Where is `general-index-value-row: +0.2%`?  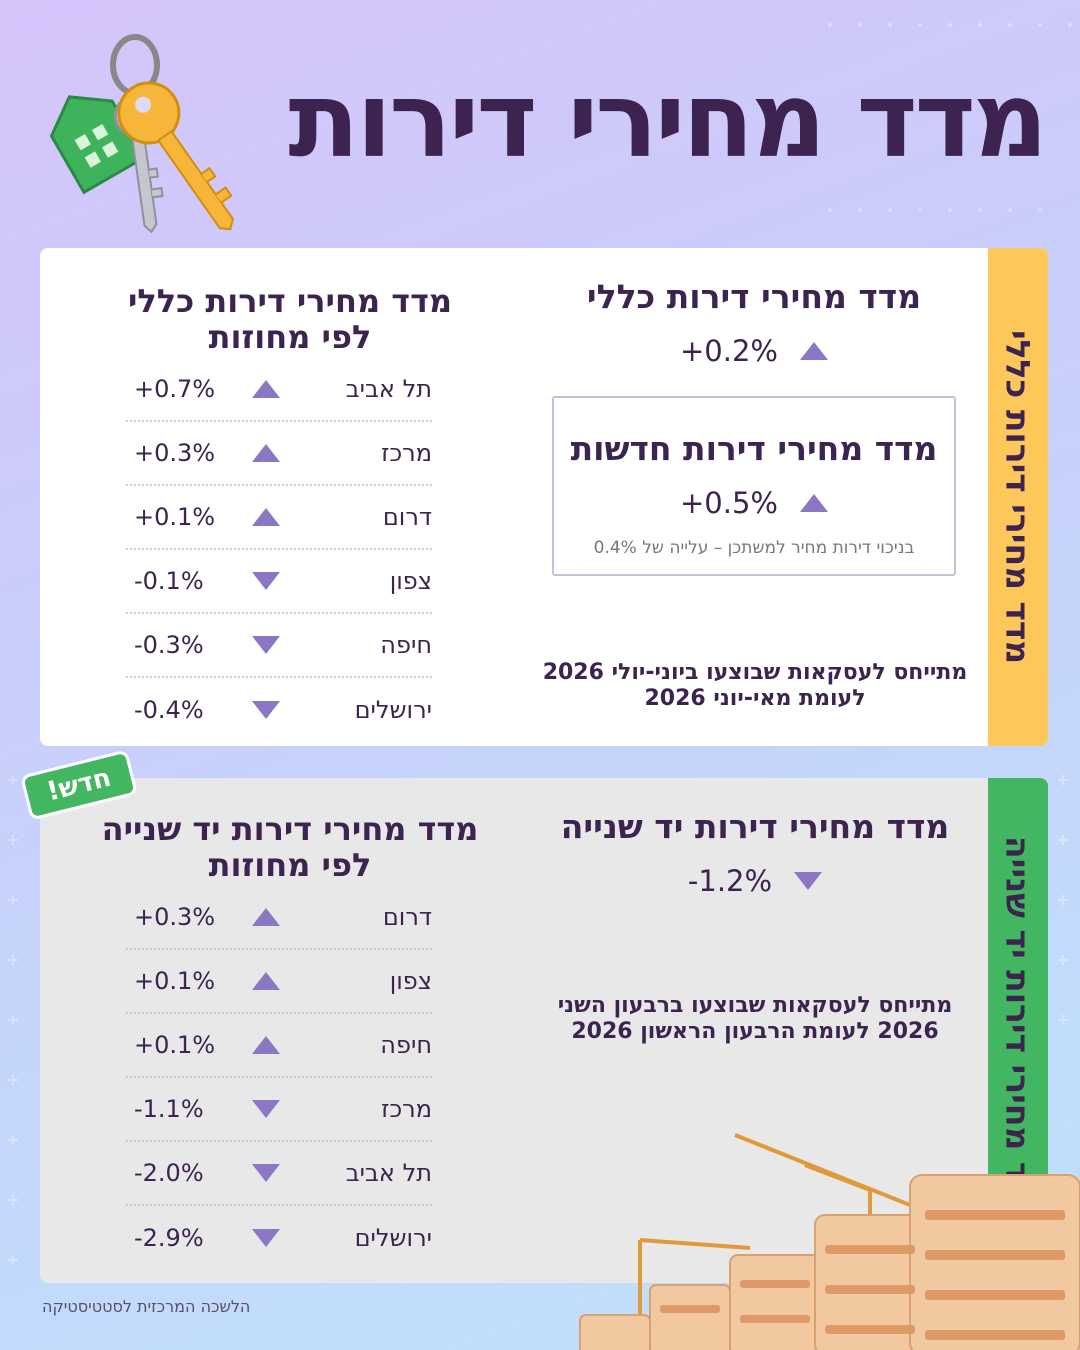 general-index-value-row: +0.2% is located at coordinates (754, 351).